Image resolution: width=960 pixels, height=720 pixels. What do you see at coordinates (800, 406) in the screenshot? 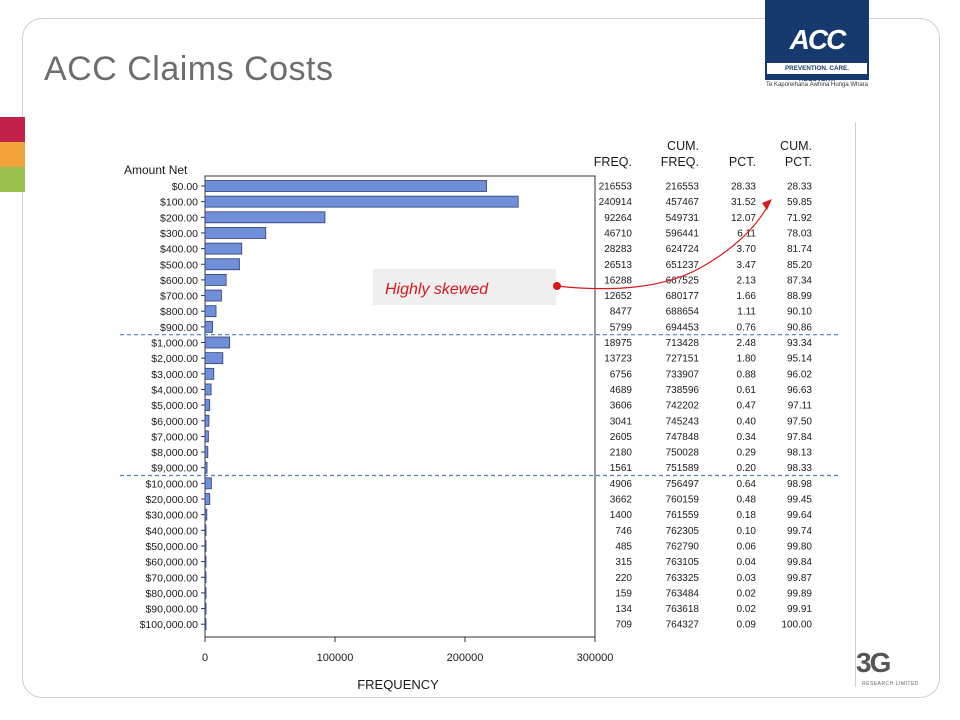
I see `table-cell: 97.11` at bounding box center [800, 406].